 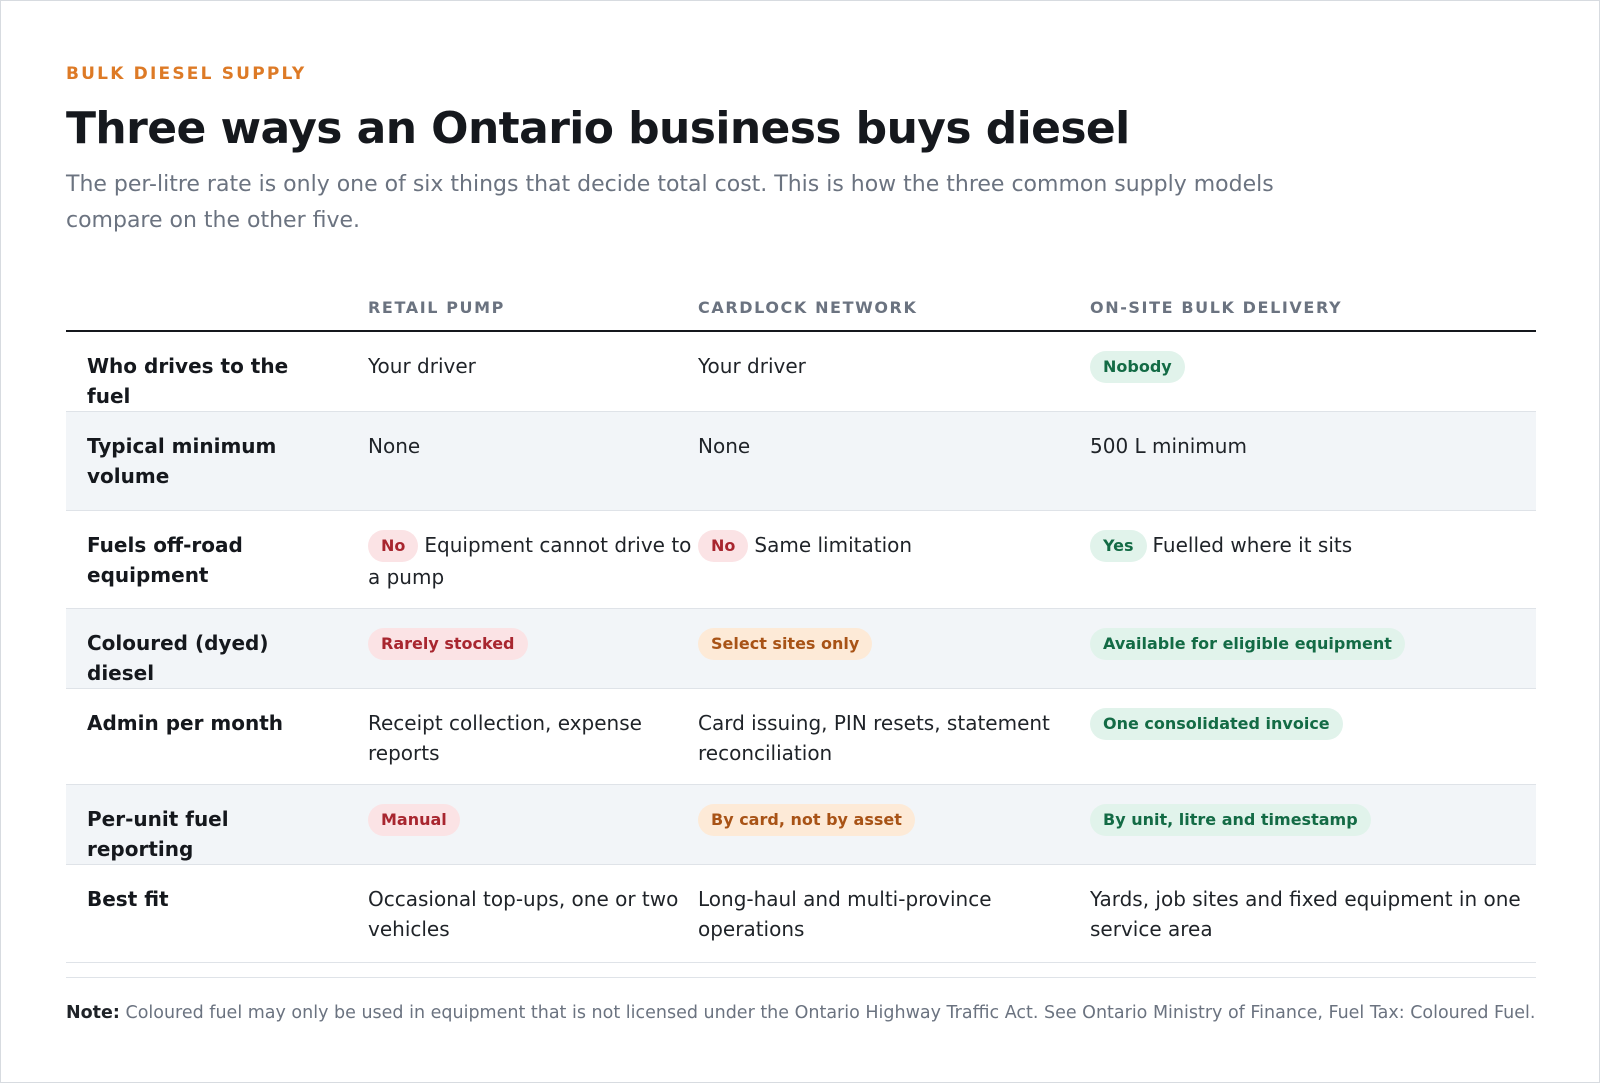 What do you see at coordinates (894, 559) in the screenshot?
I see `table-cell: No Same limitation` at bounding box center [894, 559].